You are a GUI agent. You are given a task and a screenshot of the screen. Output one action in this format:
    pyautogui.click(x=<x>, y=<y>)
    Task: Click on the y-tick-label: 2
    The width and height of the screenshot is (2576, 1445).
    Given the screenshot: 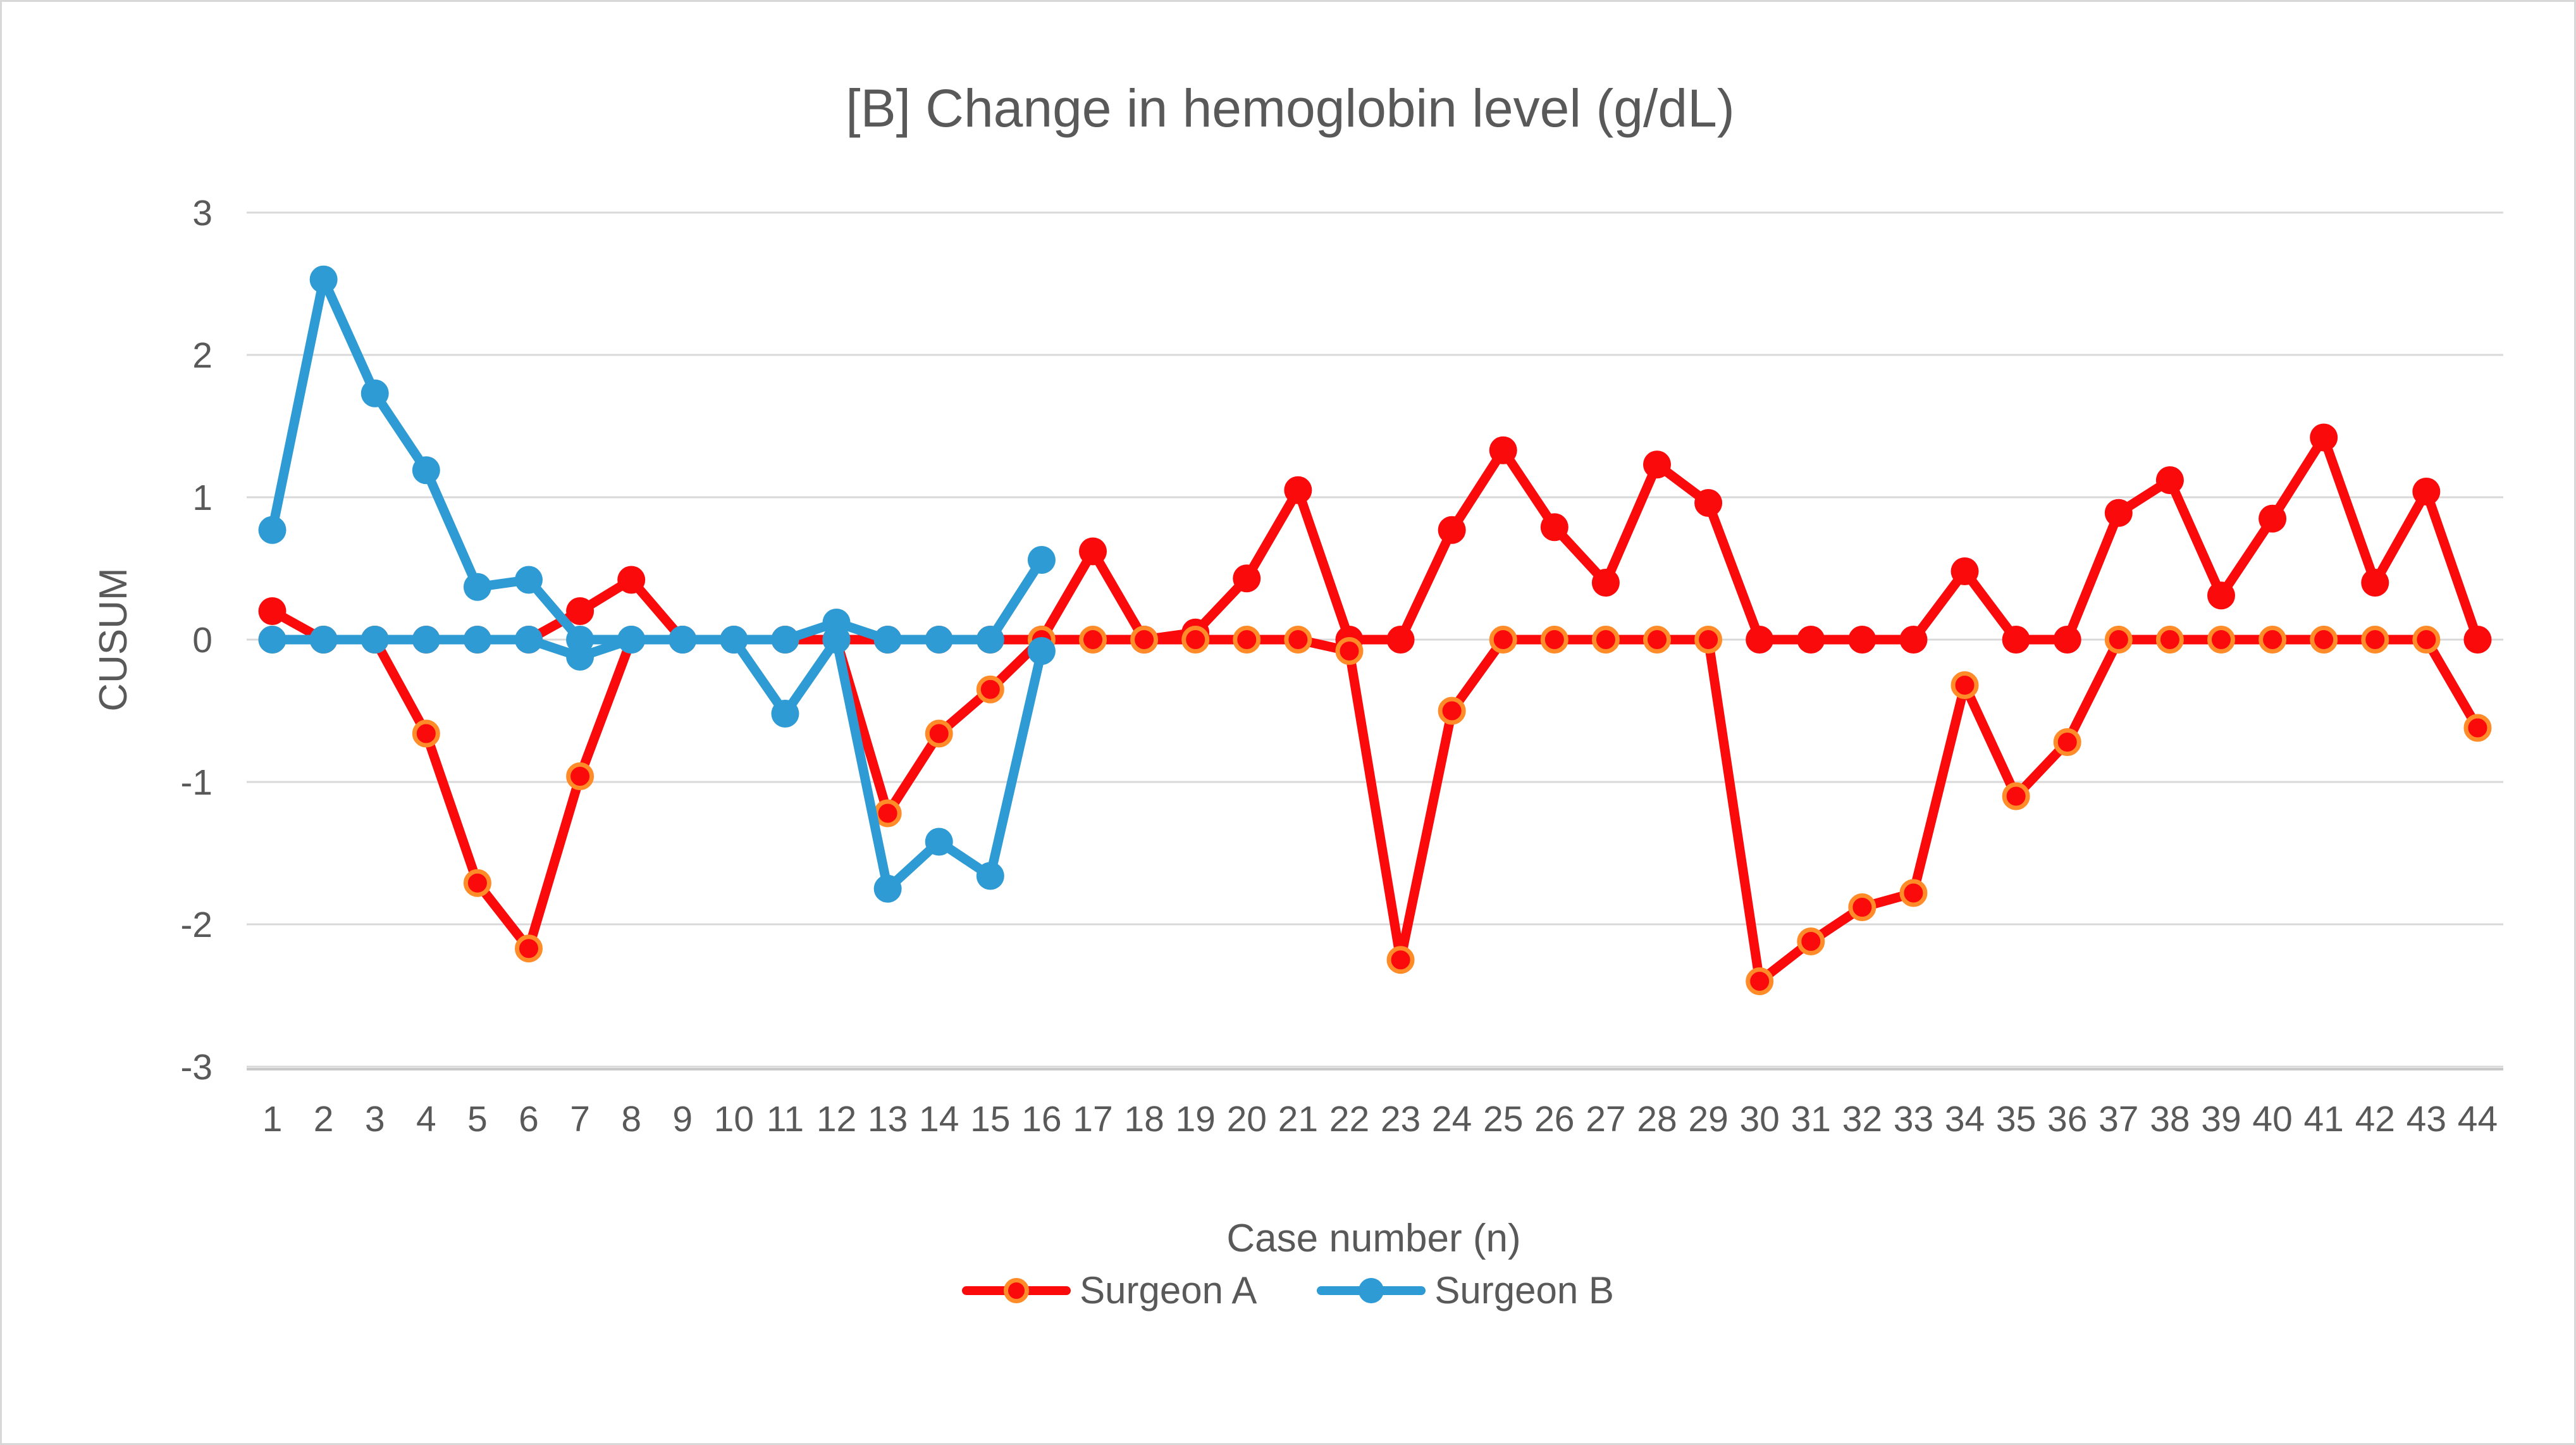 What is the action you would take?
    pyautogui.click(x=202, y=355)
    